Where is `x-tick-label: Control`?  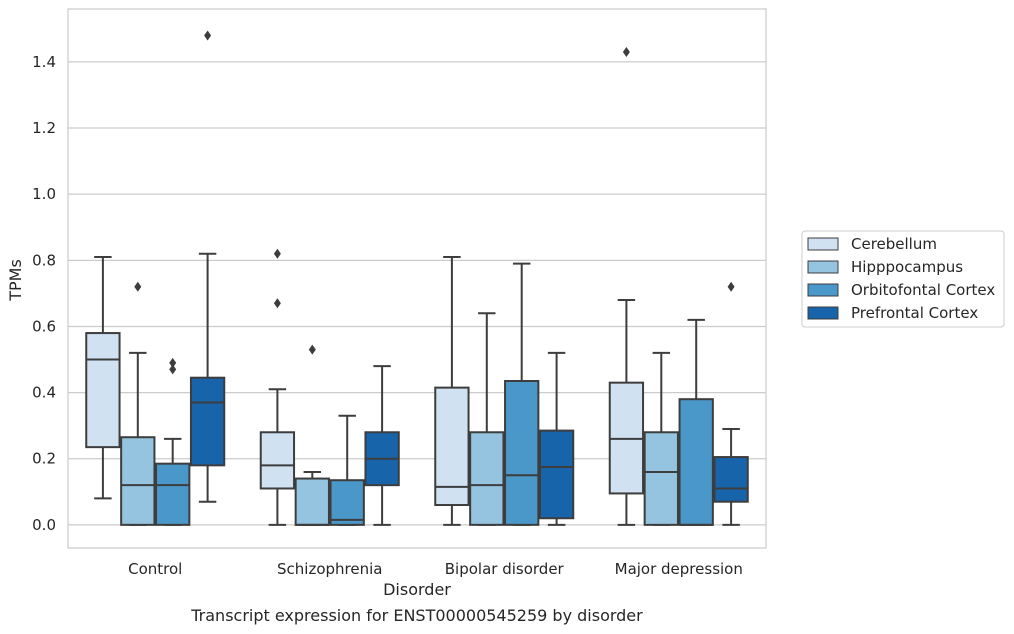
x-tick-label: Control is located at coordinates (155, 569).